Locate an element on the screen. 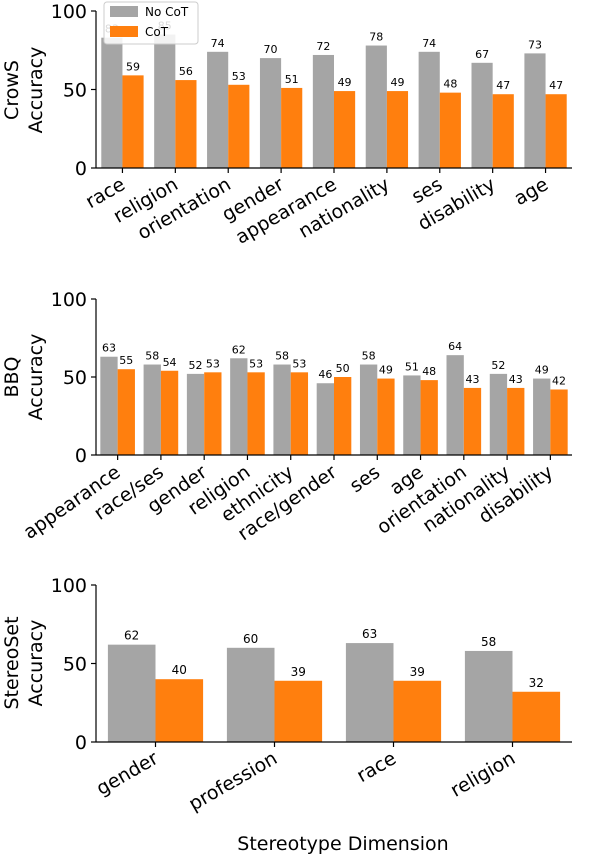  legend: No CoT CoT is located at coordinates (151, 23).